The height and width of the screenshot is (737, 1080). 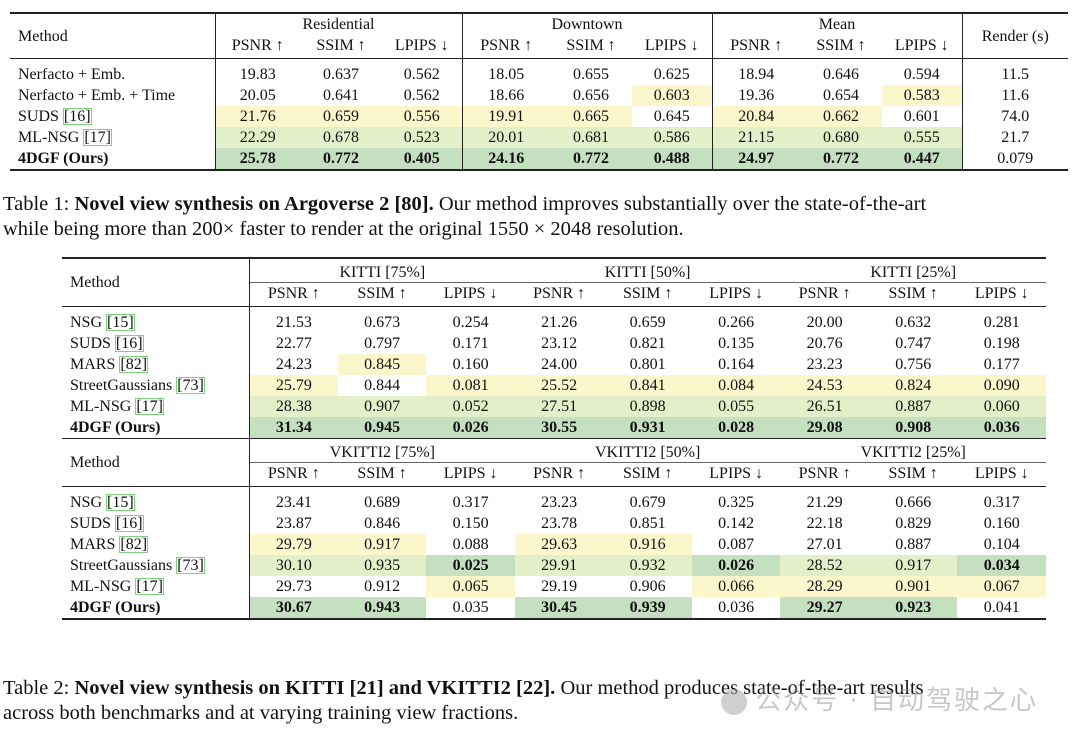 What do you see at coordinates (841, 116) in the screenshot?
I see `value-cell: 0.662` at bounding box center [841, 116].